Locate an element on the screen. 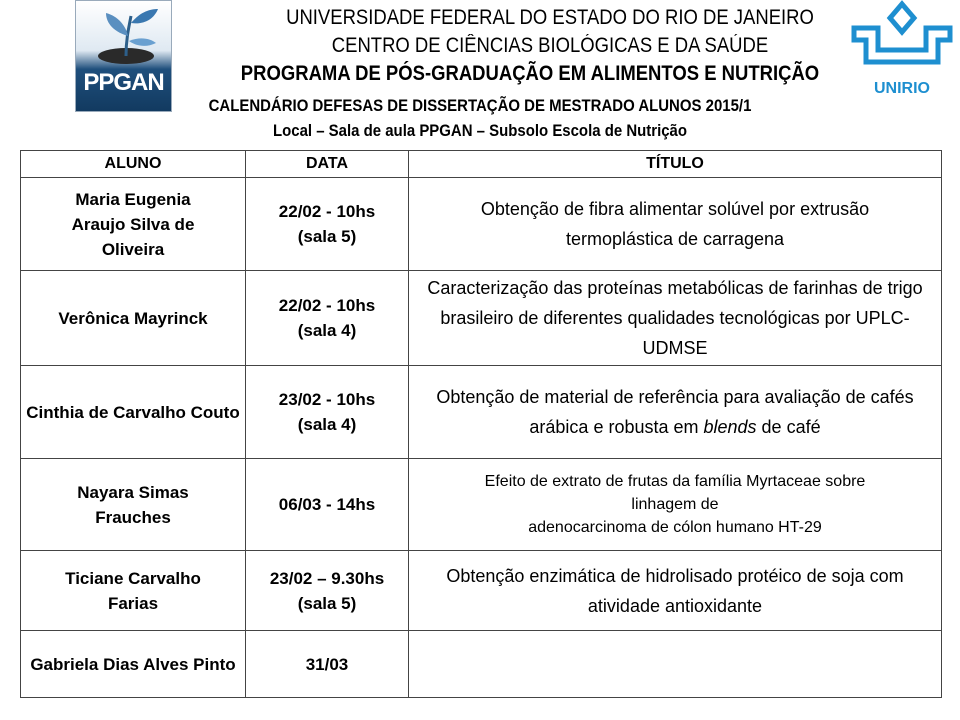 The image size is (960, 720). defense-date: 22/02 - 10hs (sala 5) is located at coordinates (327, 224).